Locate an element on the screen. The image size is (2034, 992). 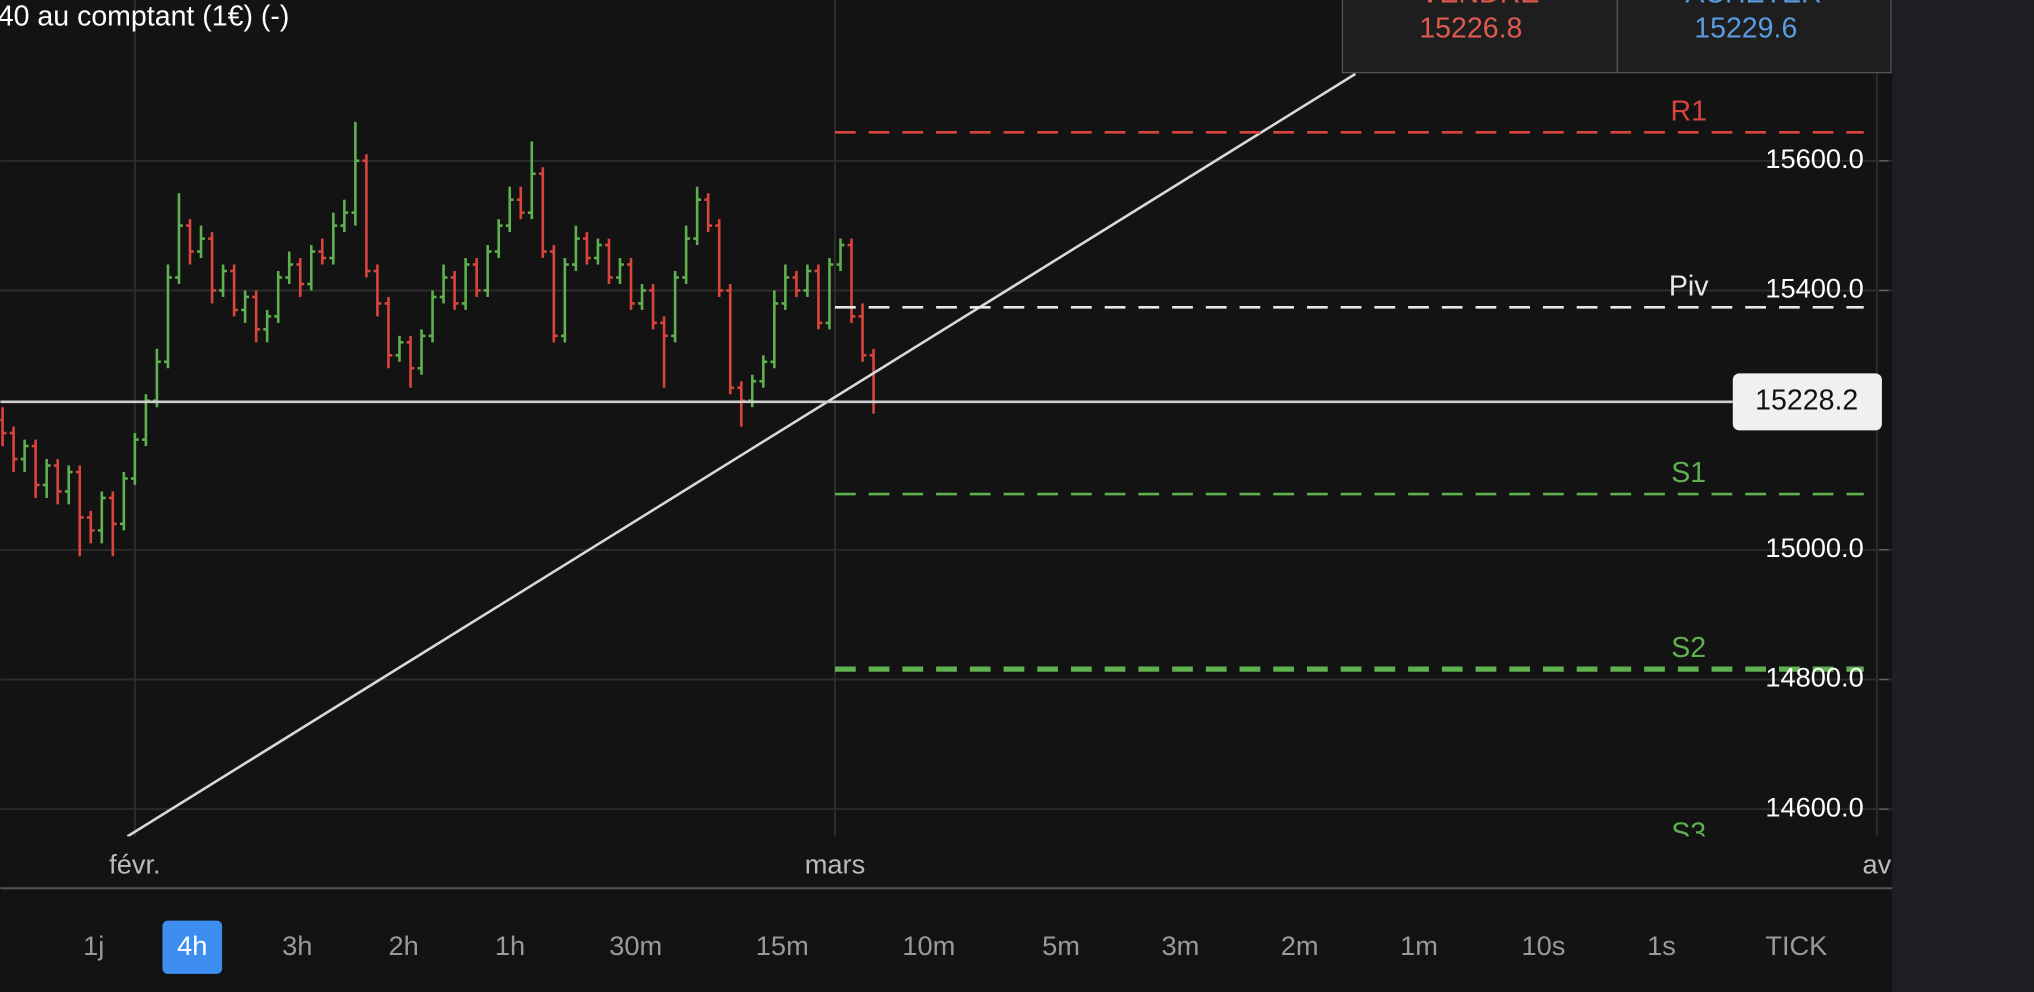
timeframe-bar: 1j 4h 3h 2h 1h 30m 15m 10m 5m 3m 2m 1m 10s 1s TICK is located at coordinates (955, 947).